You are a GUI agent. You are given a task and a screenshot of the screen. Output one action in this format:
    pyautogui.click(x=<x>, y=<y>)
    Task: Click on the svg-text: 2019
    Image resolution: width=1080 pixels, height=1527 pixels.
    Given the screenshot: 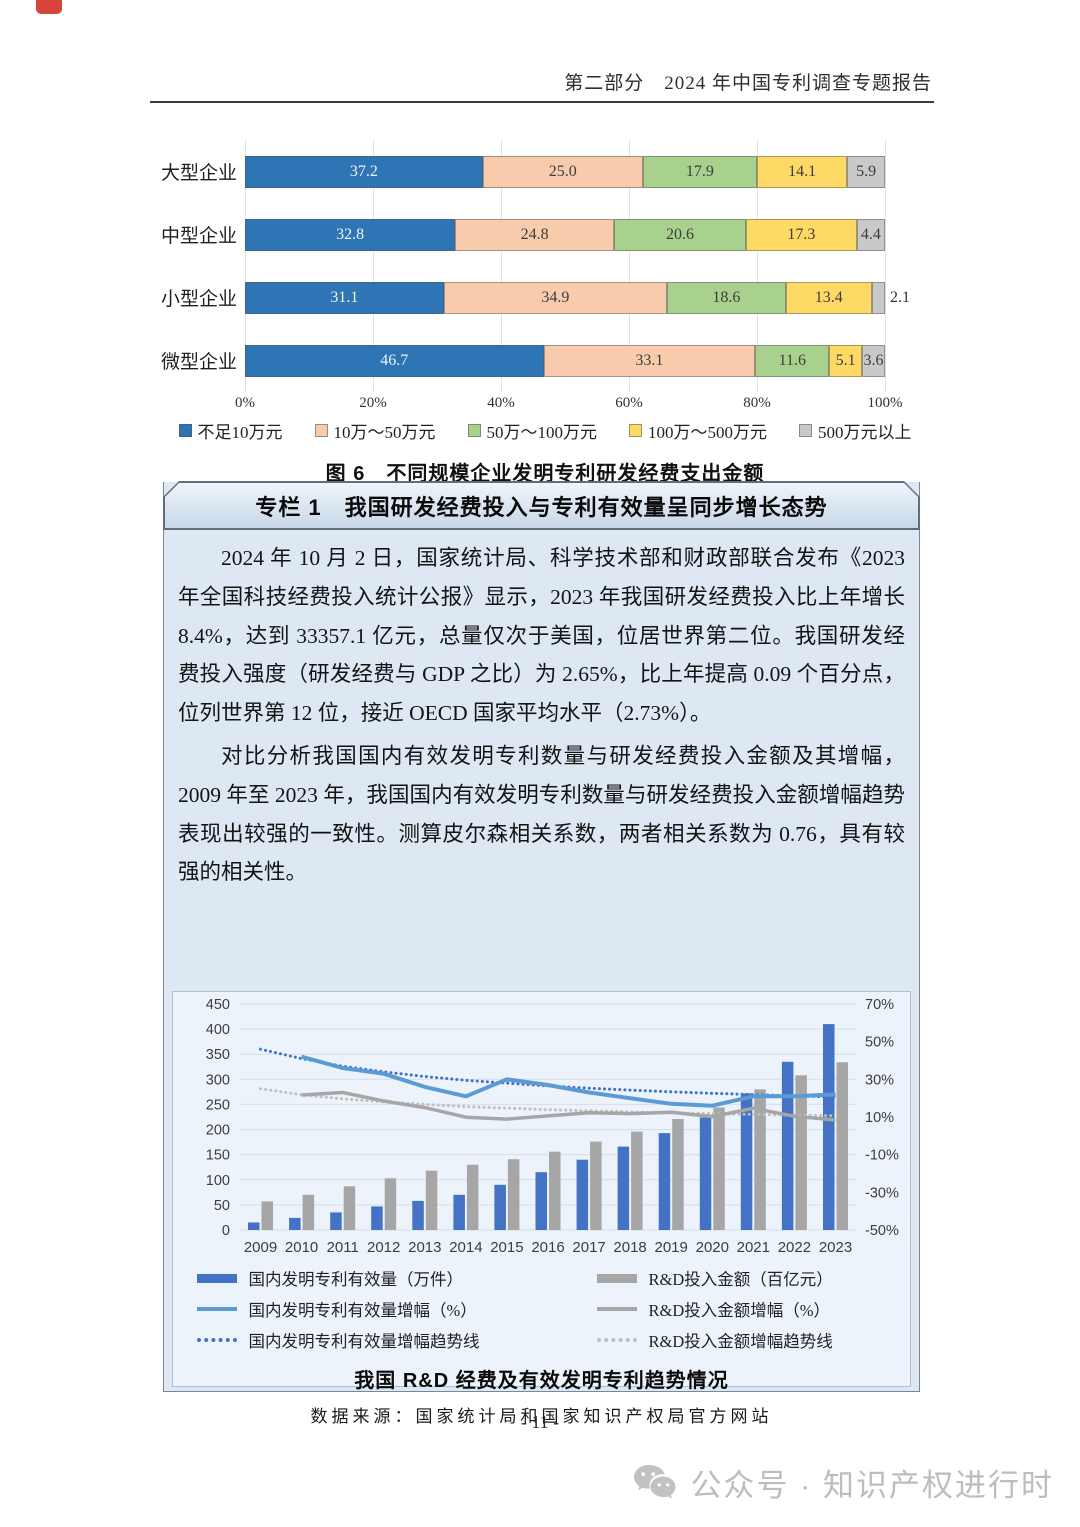 What is the action you would take?
    pyautogui.click(x=670, y=1247)
    